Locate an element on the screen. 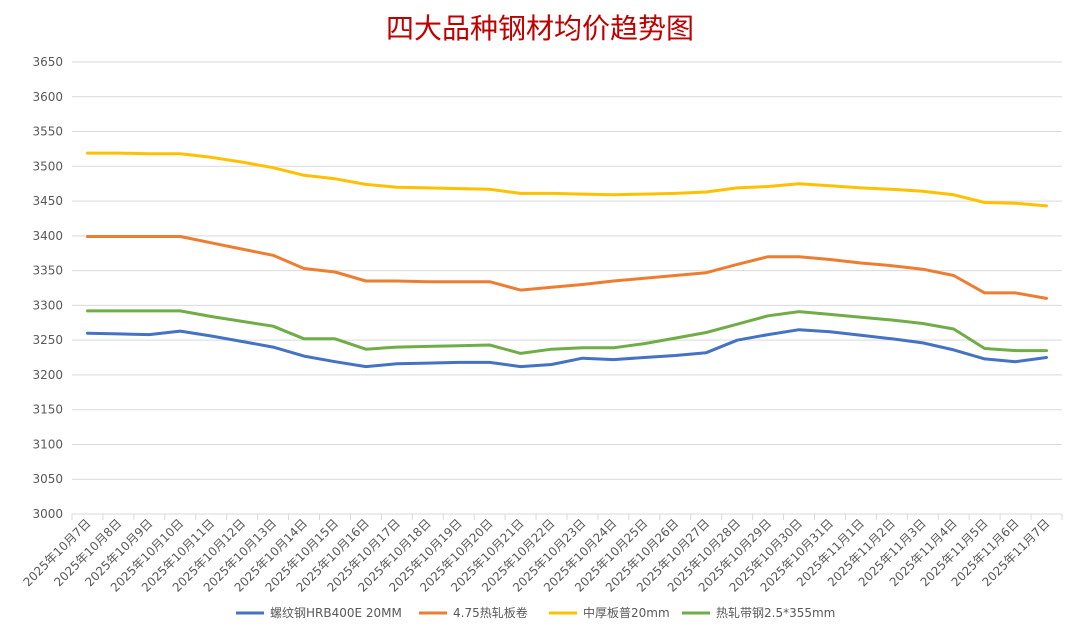 The height and width of the screenshot is (636, 1080). legend-label: 热轧带钢2.5*355mm is located at coordinates (775, 613).